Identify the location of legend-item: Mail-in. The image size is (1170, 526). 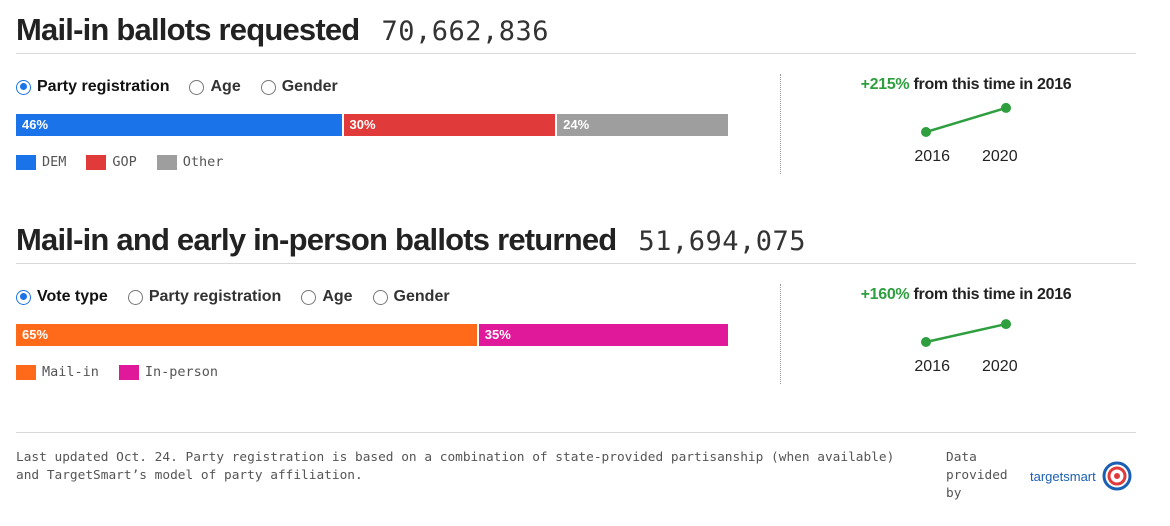
(57, 372).